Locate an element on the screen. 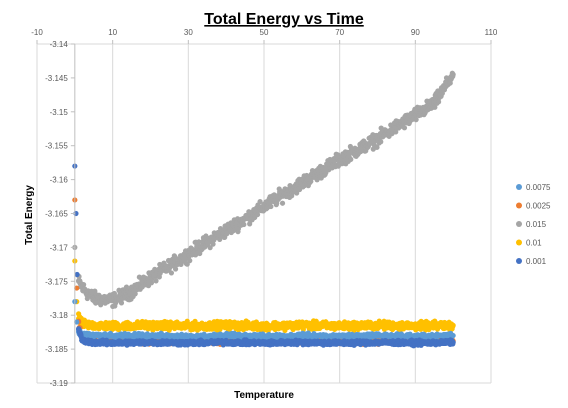 The image size is (568, 408). chart-title: Total Energy vs Time is located at coordinates (284, 19).